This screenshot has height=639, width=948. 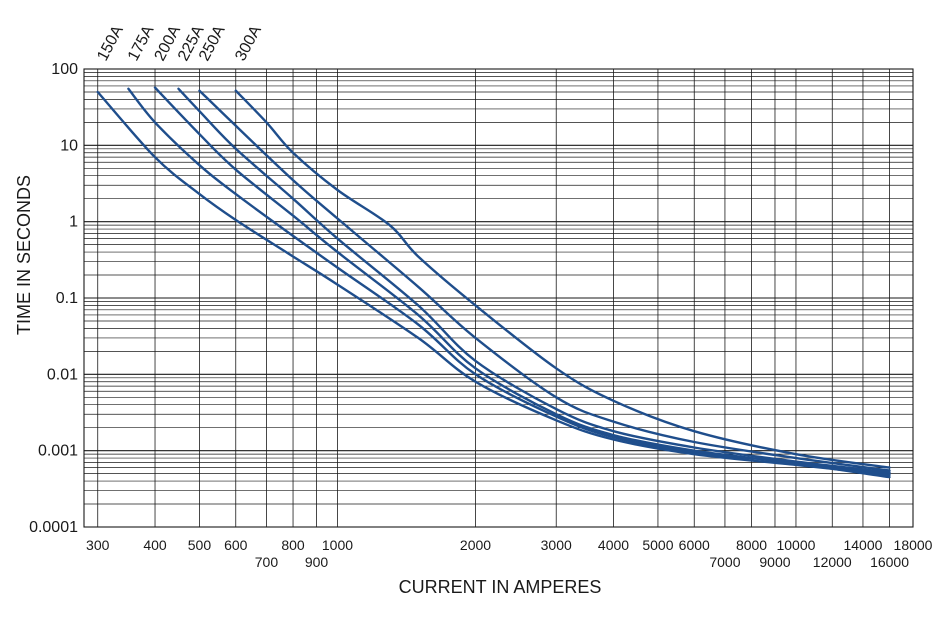 I want to click on x-tick-label: 2000, so click(x=475, y=545).